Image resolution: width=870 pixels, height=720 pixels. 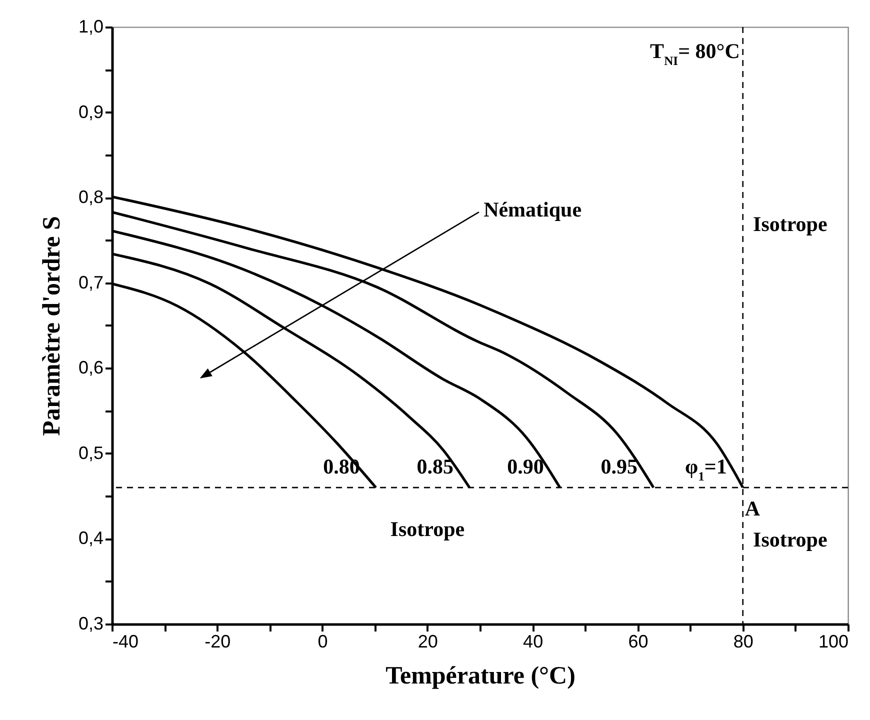 I want to click on series-label: φ$_{1}$=1, so click(x=705, y=469).